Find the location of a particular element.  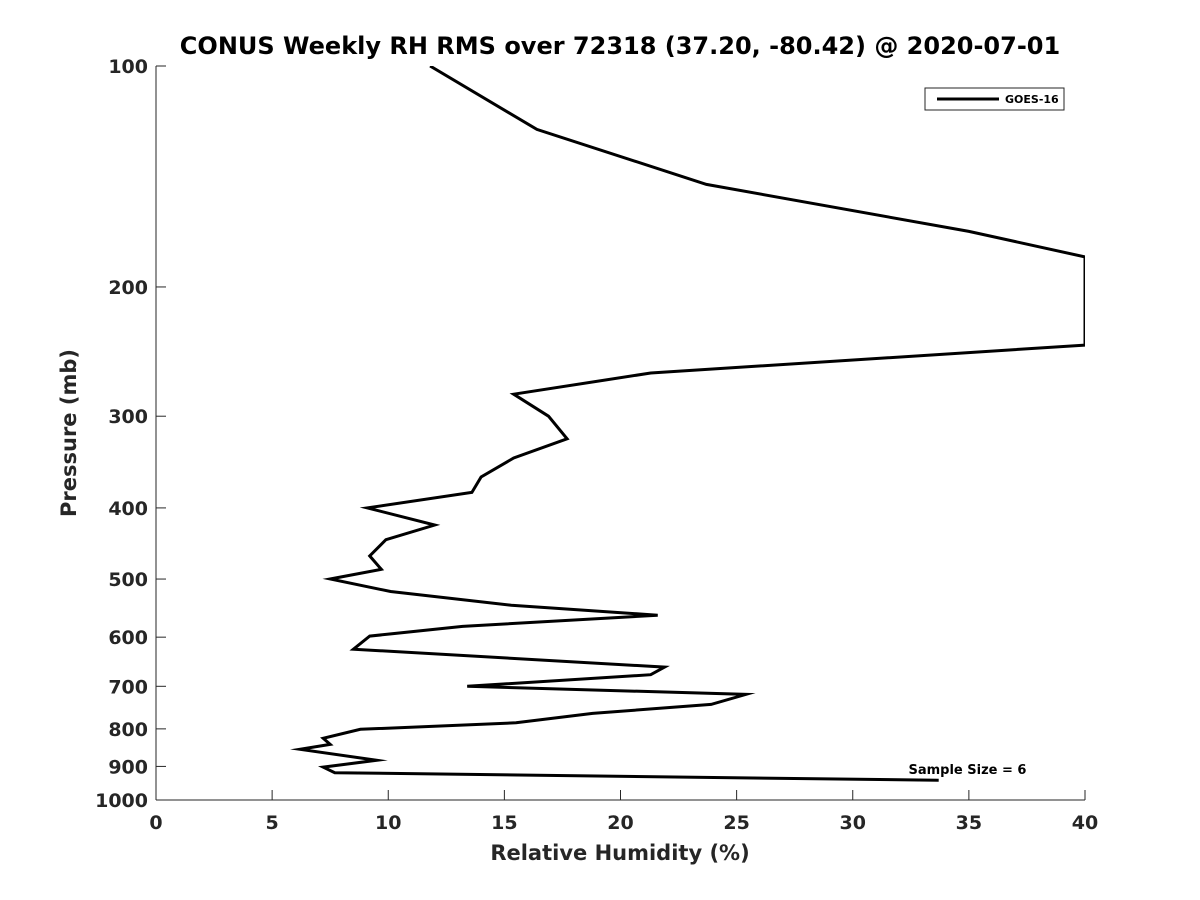

y-tick-label: 800 is located at coordinates (128, 730).